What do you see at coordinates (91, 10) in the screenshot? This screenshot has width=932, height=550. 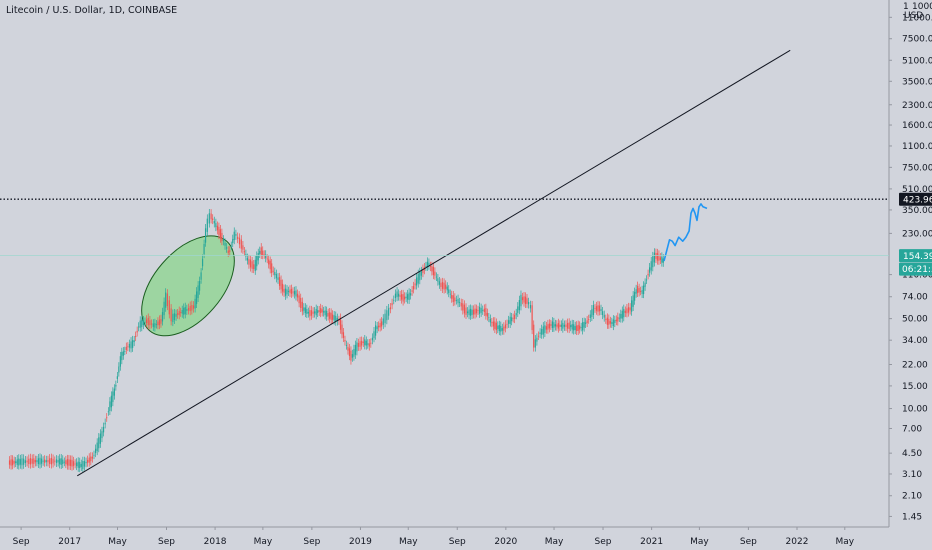 I see `chart-title: Litecoin / U.S. Dollar, 1D, COINBASE` at bounding box center [91, 10].